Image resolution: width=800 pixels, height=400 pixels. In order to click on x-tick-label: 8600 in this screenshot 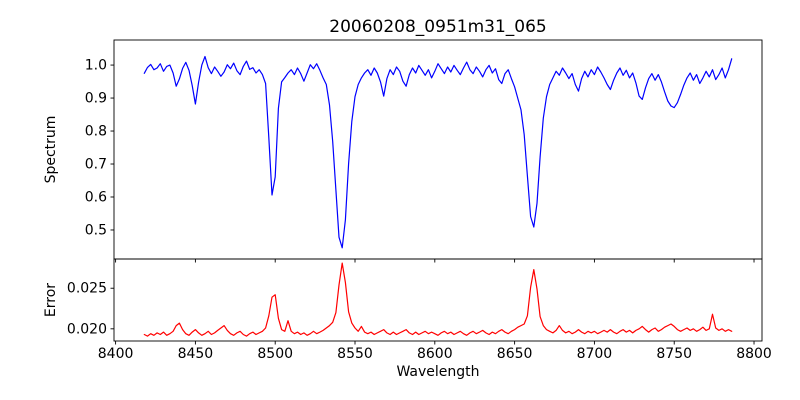, I will do `click(435, 354)`.